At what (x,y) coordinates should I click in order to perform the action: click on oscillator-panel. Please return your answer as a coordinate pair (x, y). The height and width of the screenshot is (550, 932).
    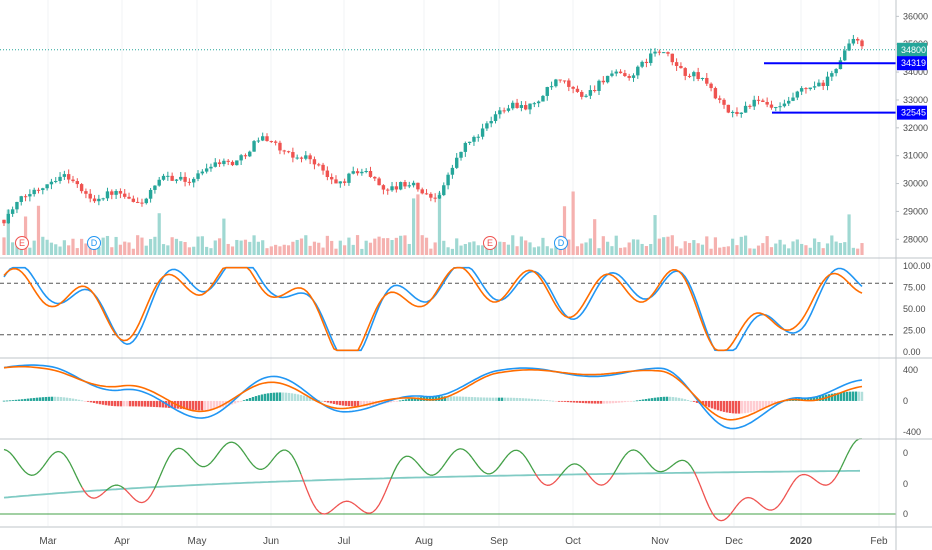
    Looking at the image, I should click on (448, 480).